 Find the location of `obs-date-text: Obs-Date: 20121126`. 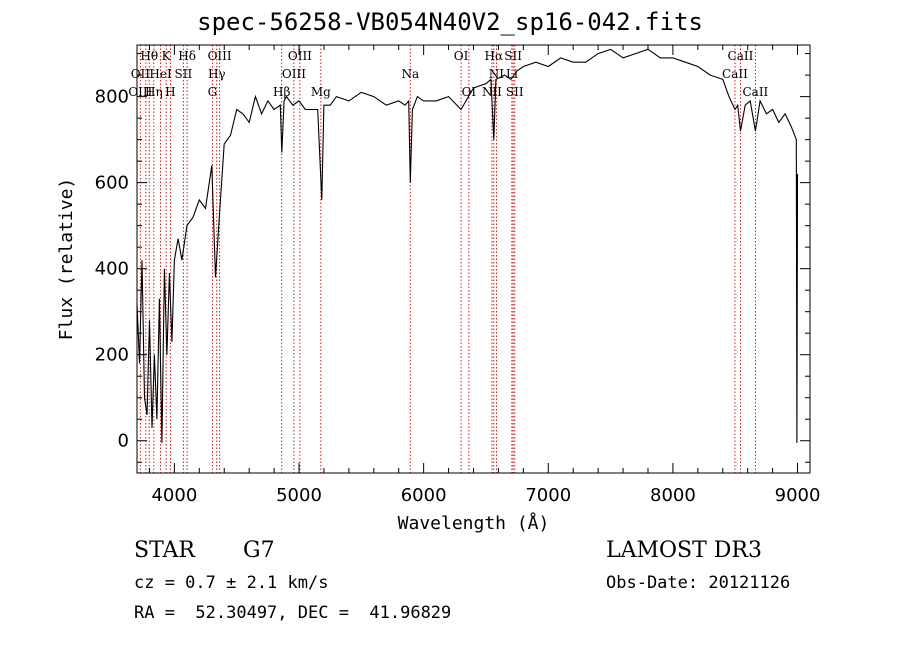

obs-date-text: Obs-Date: 20121126 is located at coordinates (698, 583).